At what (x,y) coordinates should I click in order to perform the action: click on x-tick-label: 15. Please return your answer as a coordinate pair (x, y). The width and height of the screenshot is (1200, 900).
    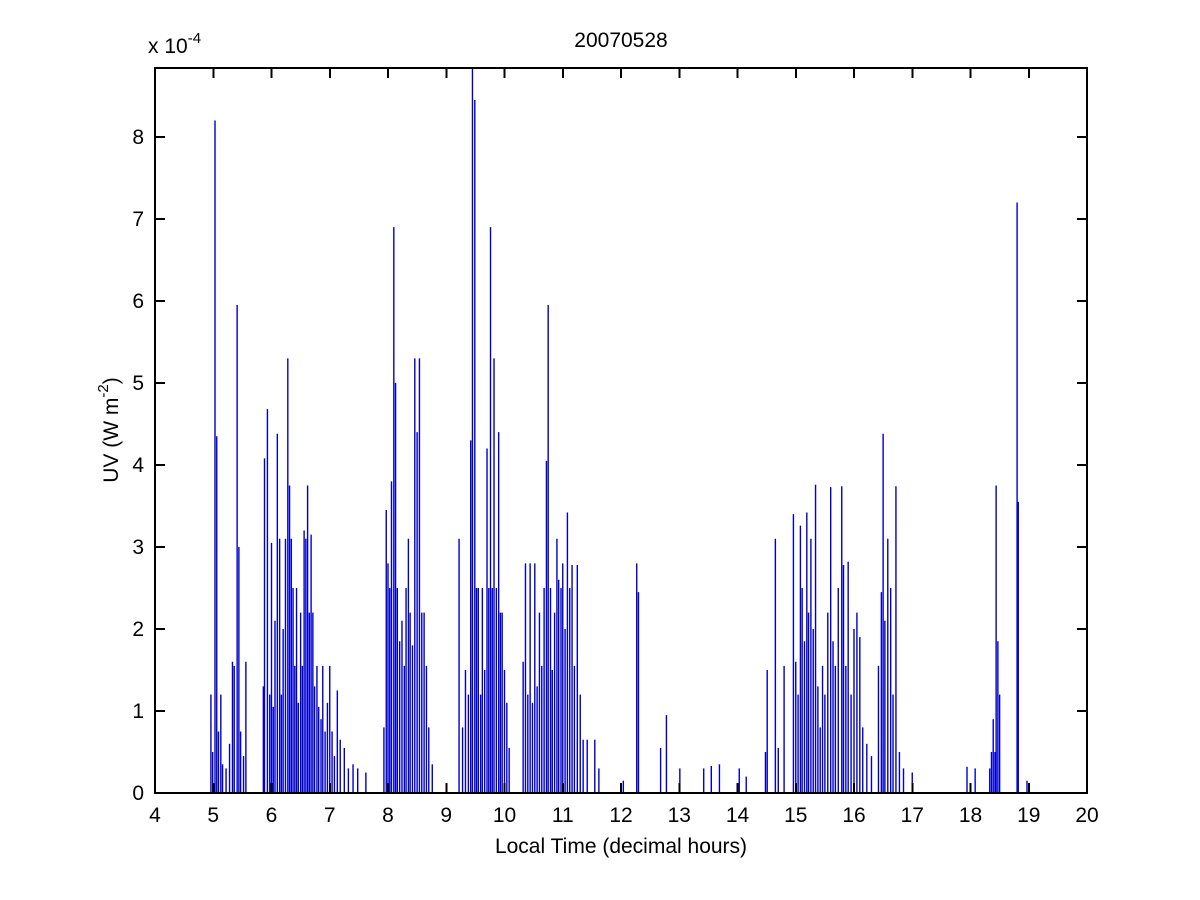
    Looking at the image, I should click on (795, 815).